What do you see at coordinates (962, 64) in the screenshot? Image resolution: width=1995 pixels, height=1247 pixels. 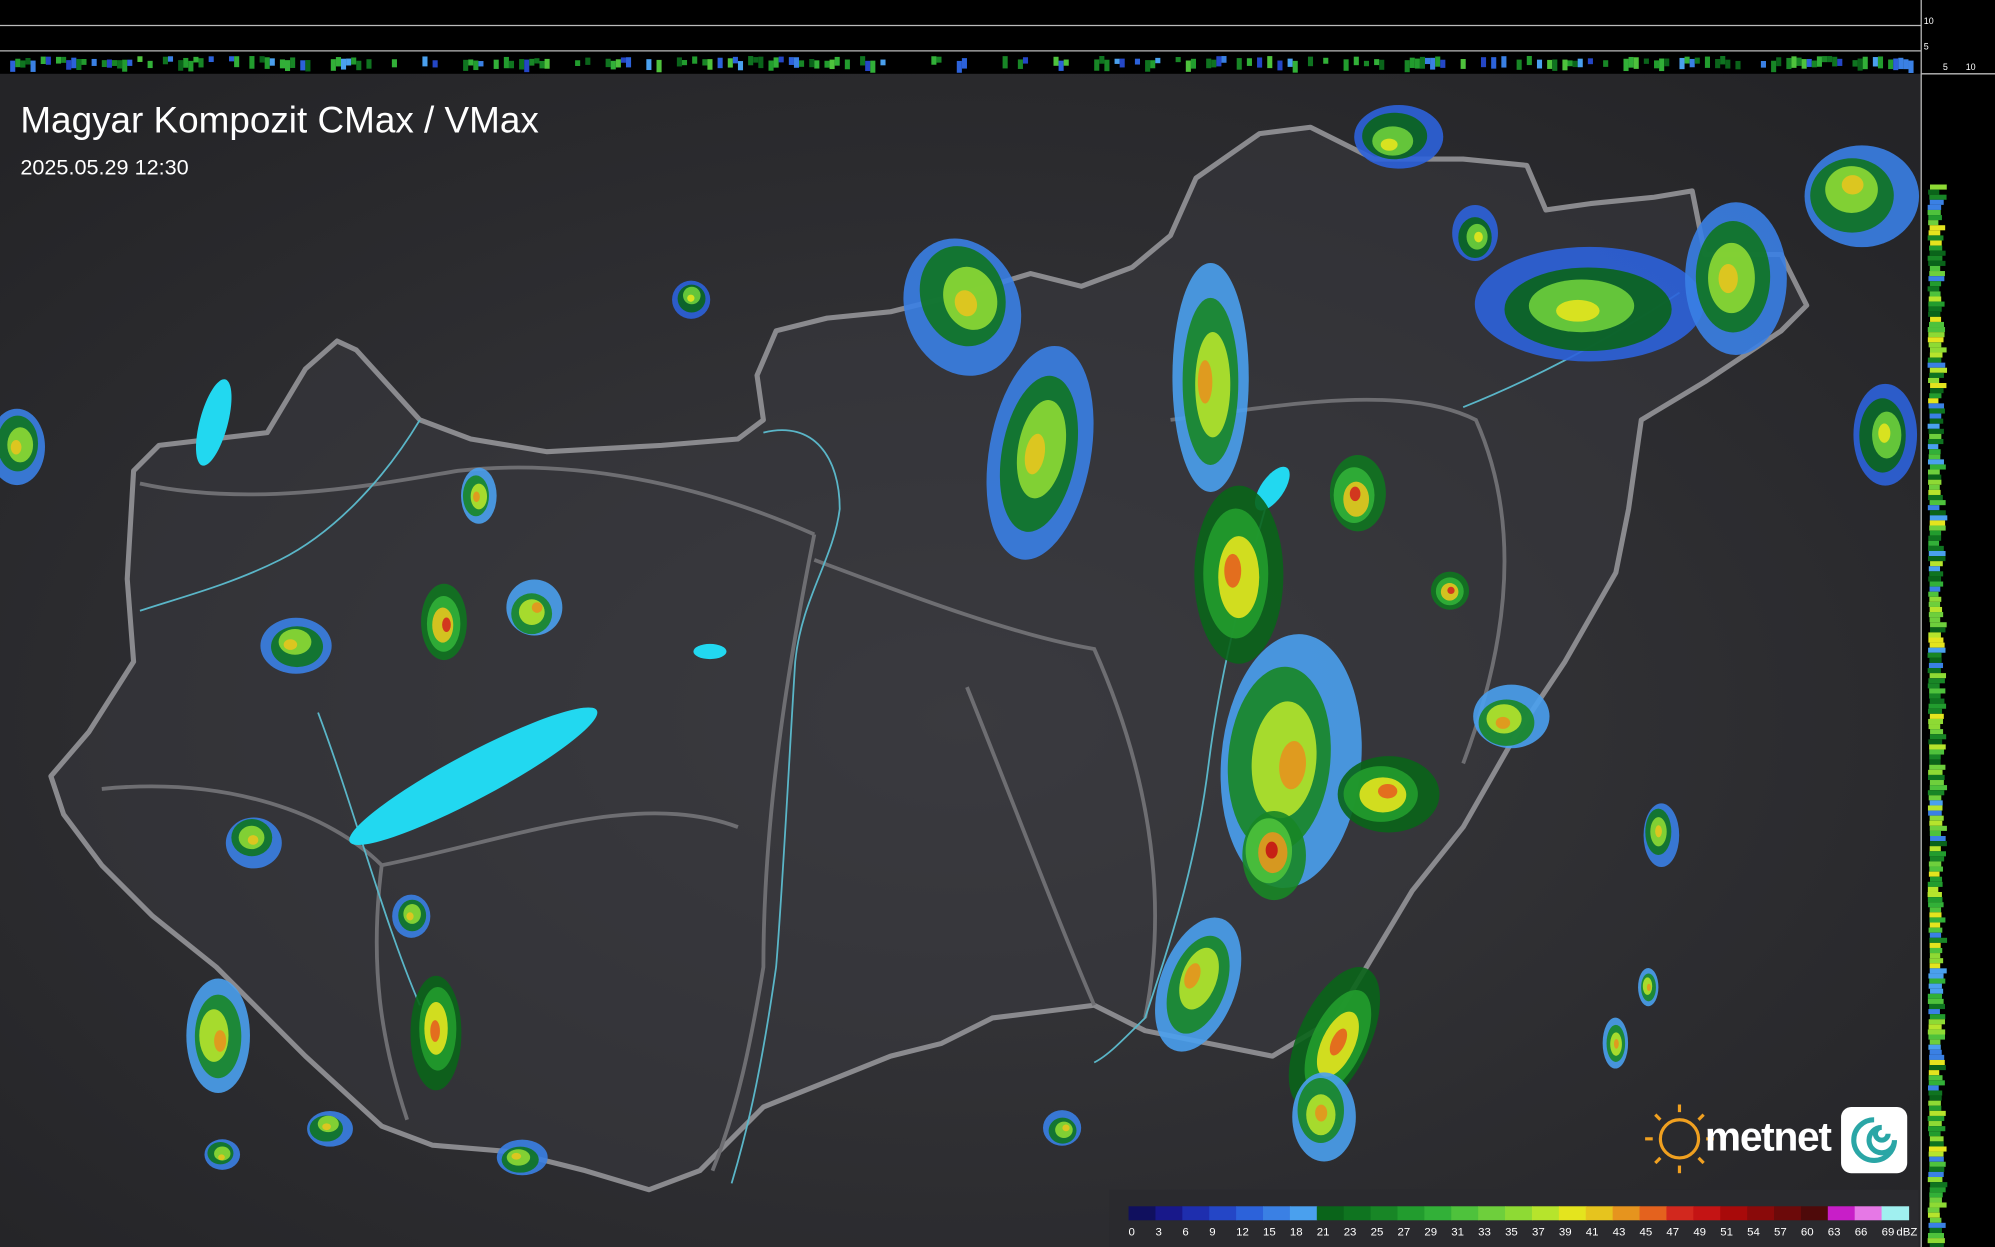 I see `profile-echoes` at bounding box center [962, 64].